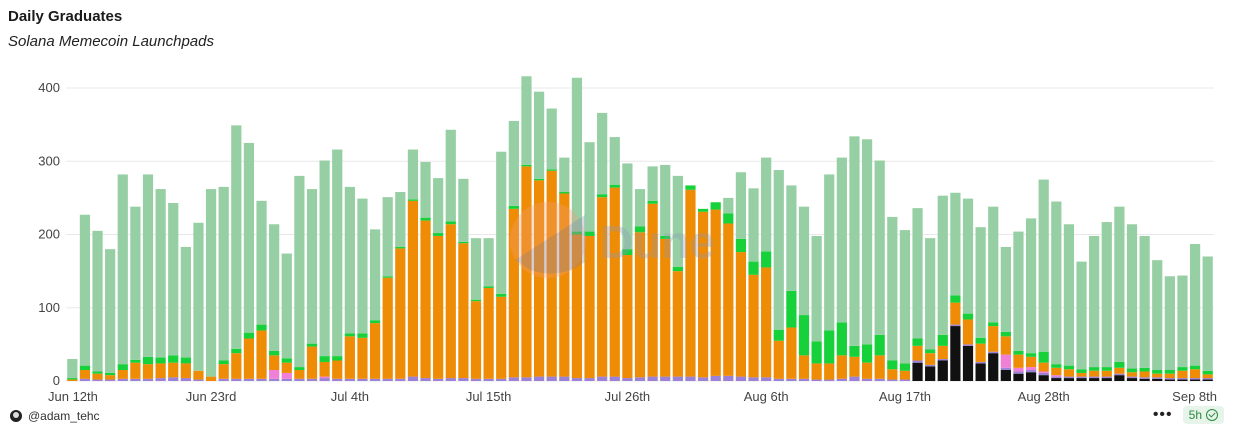  I want to click on refresh-badge: 5h, so click(1203, 415).